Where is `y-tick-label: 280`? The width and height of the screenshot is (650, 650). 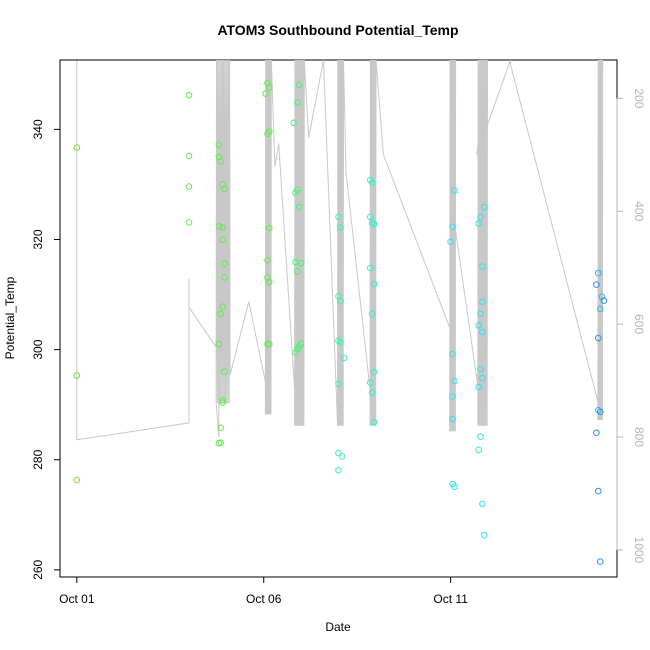 y-tick-label: 280 is located at coordinates (38, 459).